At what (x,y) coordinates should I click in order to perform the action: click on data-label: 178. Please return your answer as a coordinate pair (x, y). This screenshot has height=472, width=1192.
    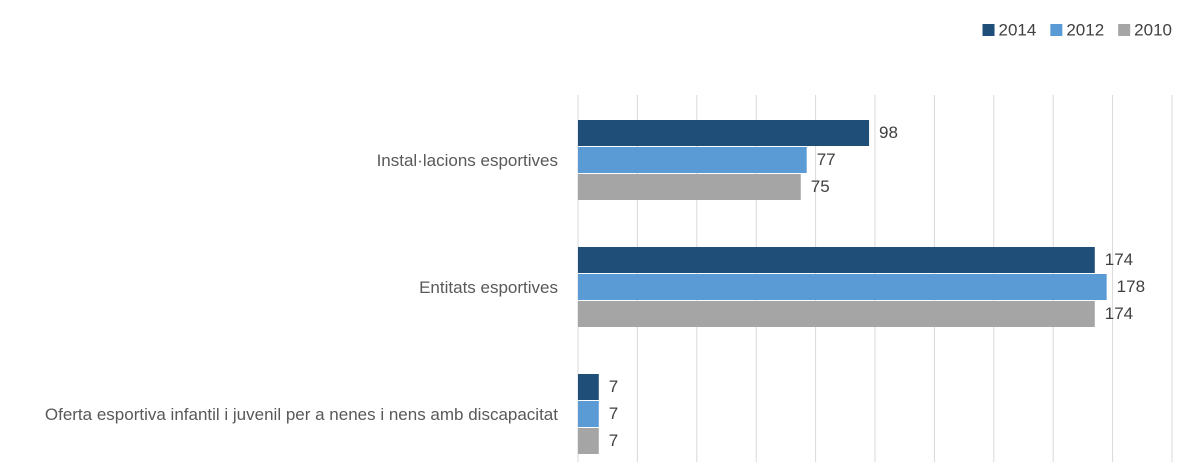
    Looking at the image, I should click on (1131, 286).